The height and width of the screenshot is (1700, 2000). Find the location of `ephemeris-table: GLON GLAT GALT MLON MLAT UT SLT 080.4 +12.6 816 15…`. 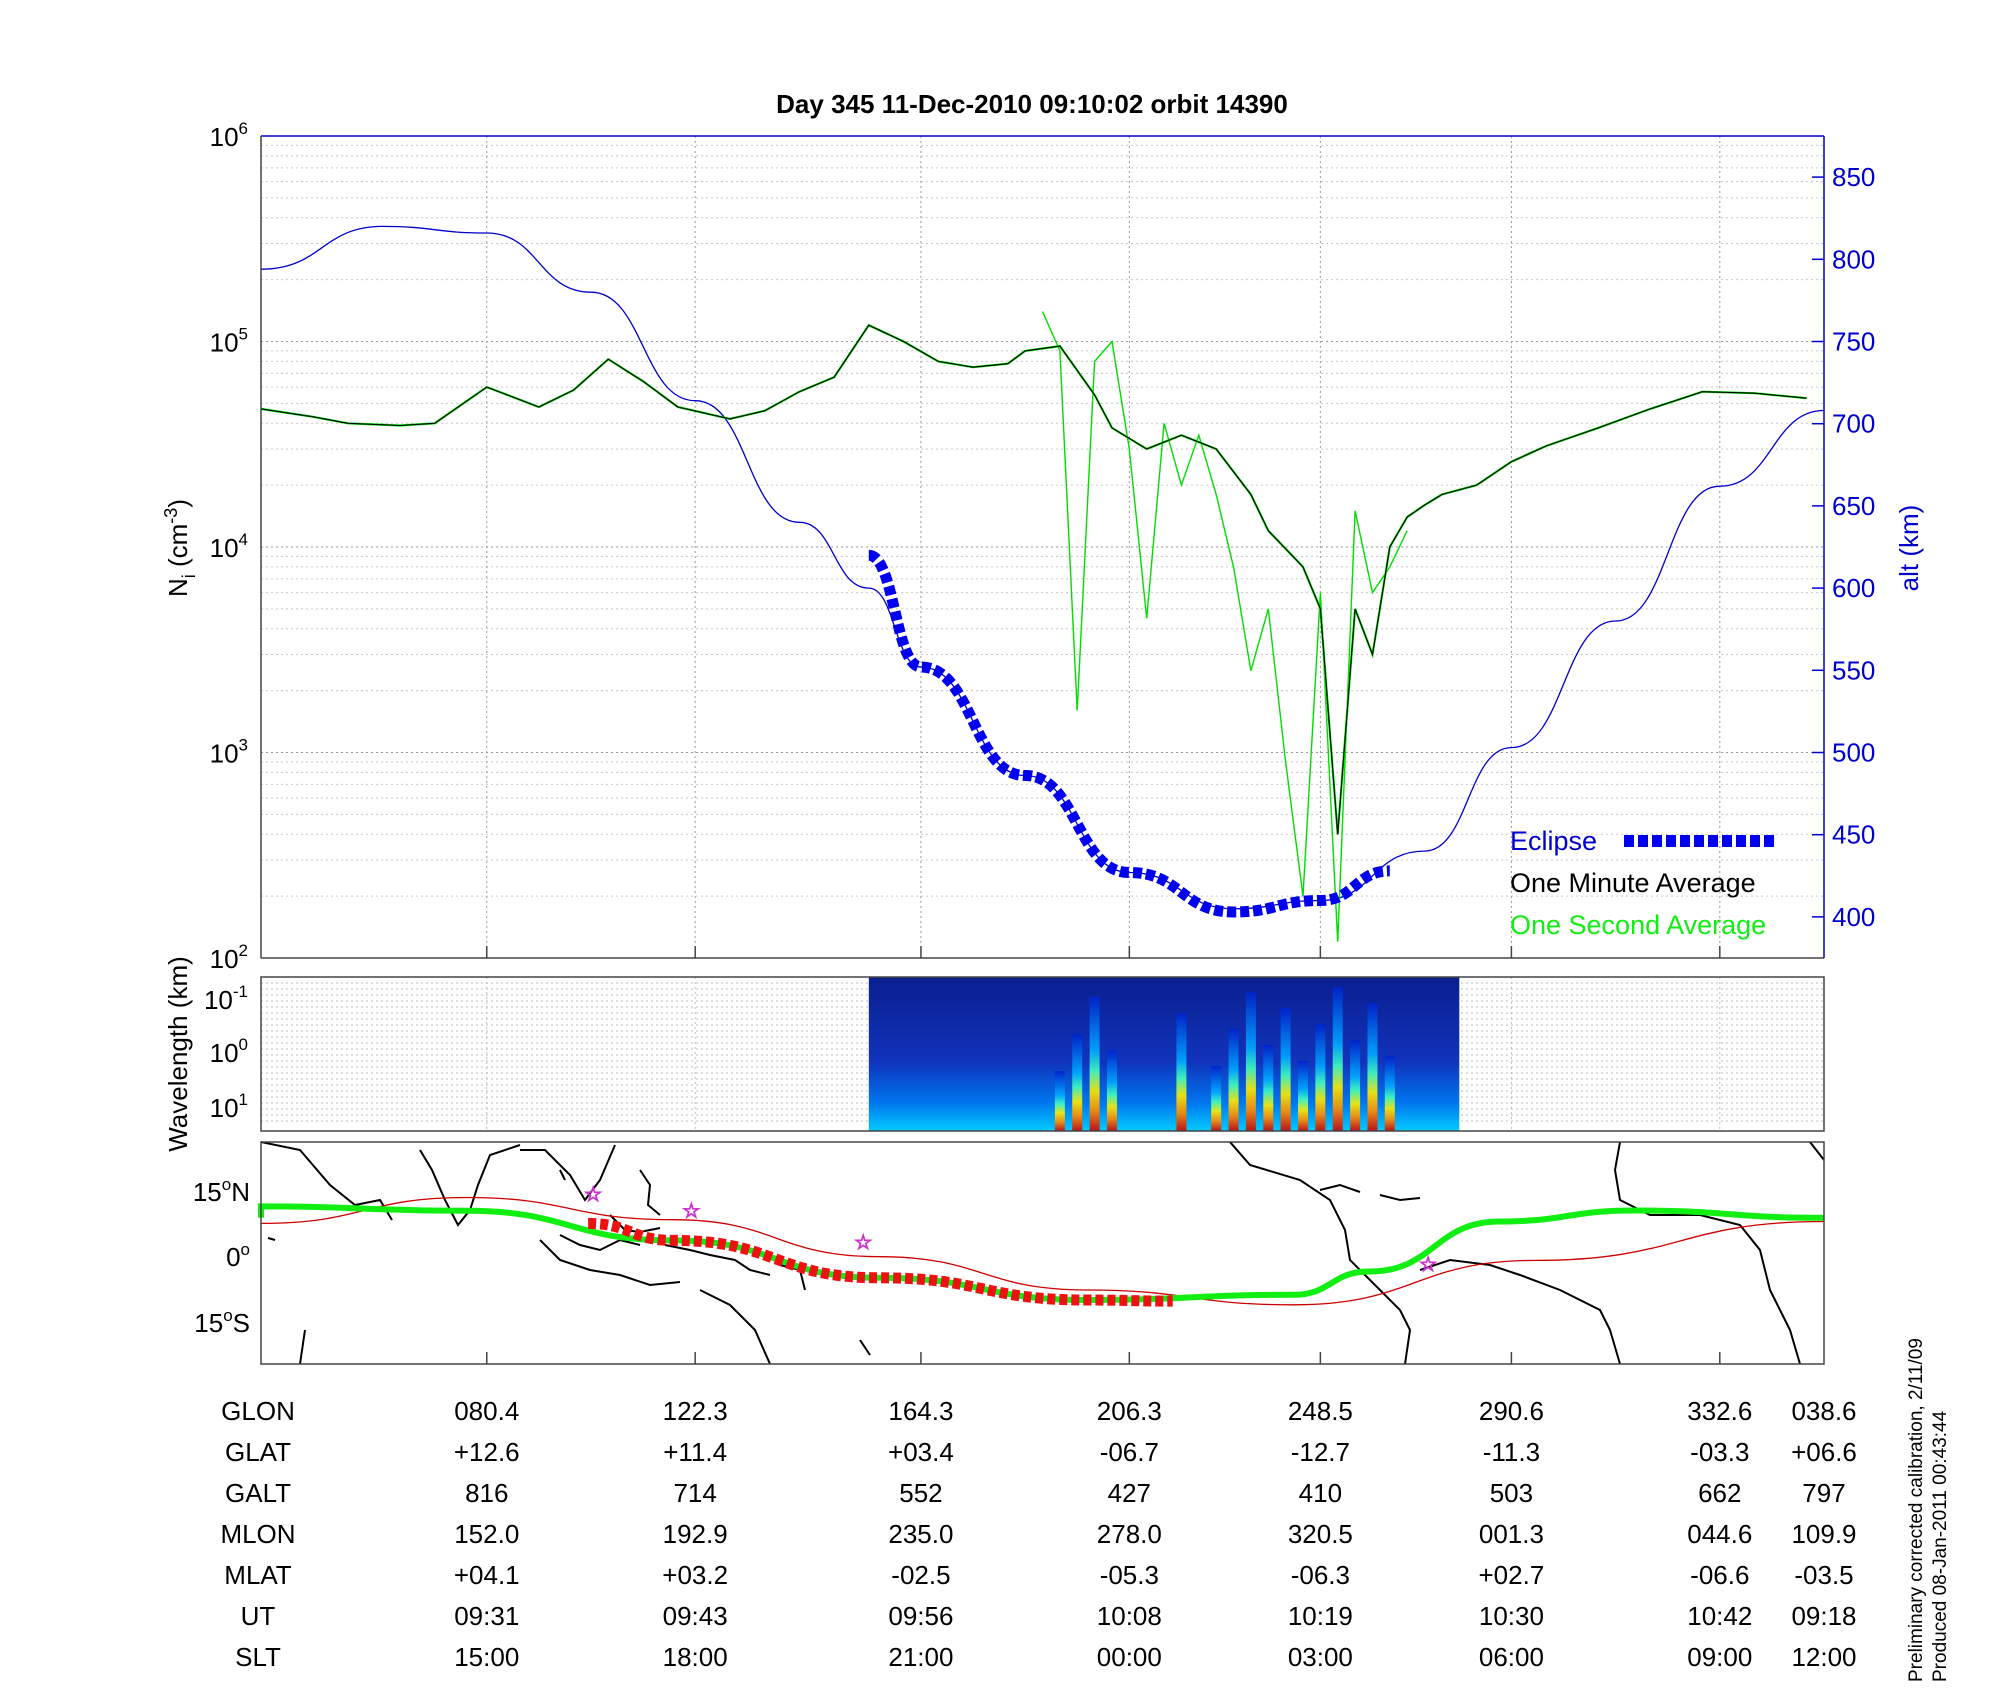

ephemeris-table: GLON GLAT GALT MLON MLAT UT SLT 080.4 +12.6 816 15… is located at coordinates (1038, 1534).